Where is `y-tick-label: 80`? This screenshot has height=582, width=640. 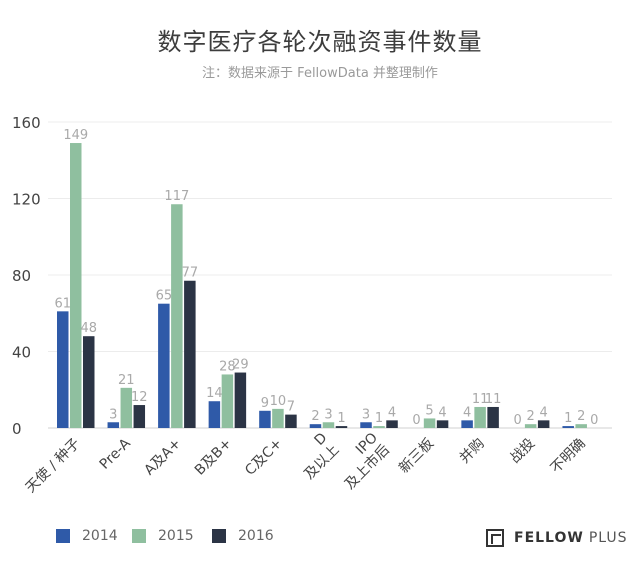 y-tick-label: 80 is located at coordinates (21, 276).